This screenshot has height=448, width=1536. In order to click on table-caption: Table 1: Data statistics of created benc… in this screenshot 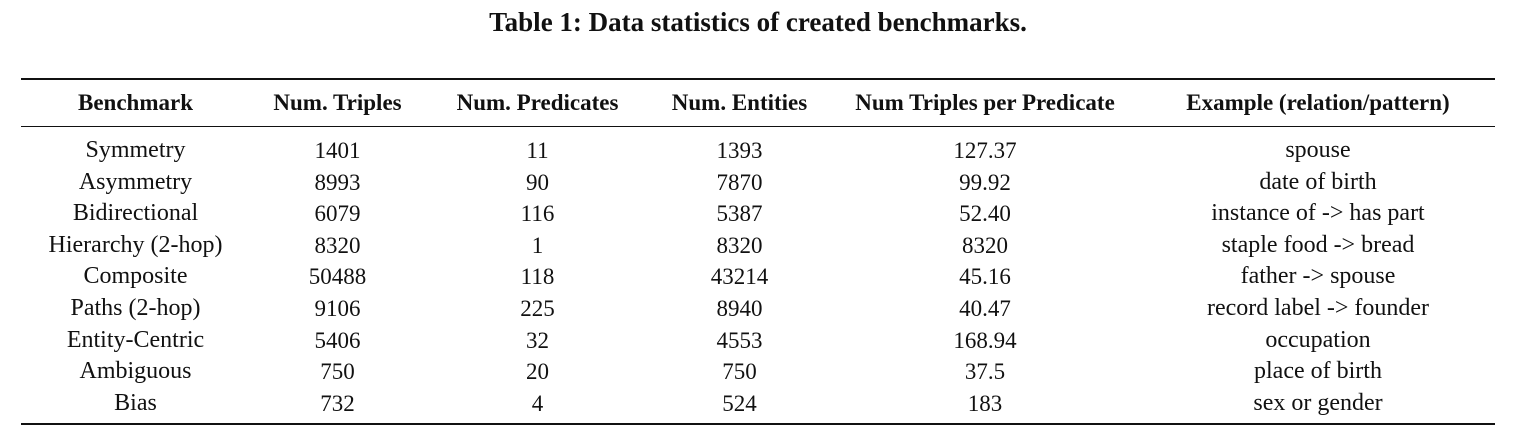, I will do `click(758, 22)`.